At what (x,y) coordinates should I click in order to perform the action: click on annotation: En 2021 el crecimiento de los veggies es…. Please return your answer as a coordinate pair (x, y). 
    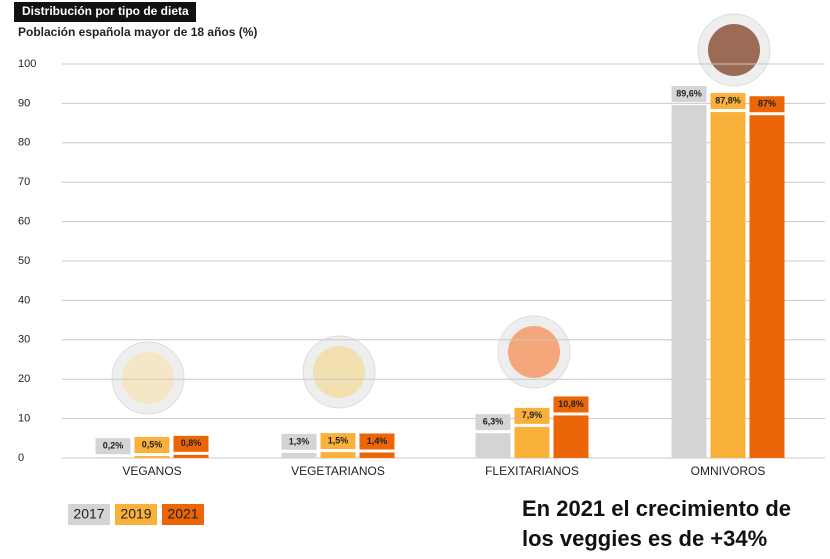
    Looking at the image, I should click on (657, 523).